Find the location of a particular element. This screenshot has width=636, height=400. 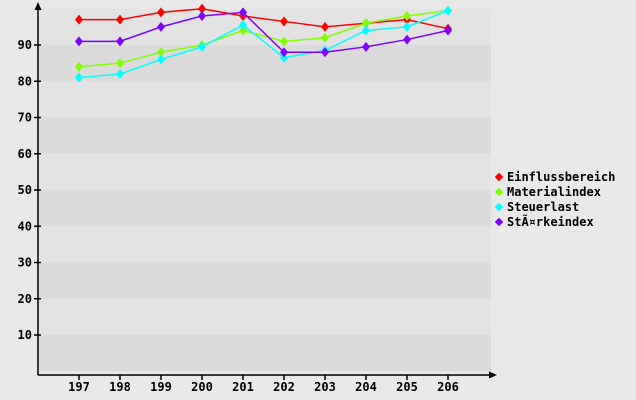

y-tick-label: 10 is located at coordinates (25, 335).